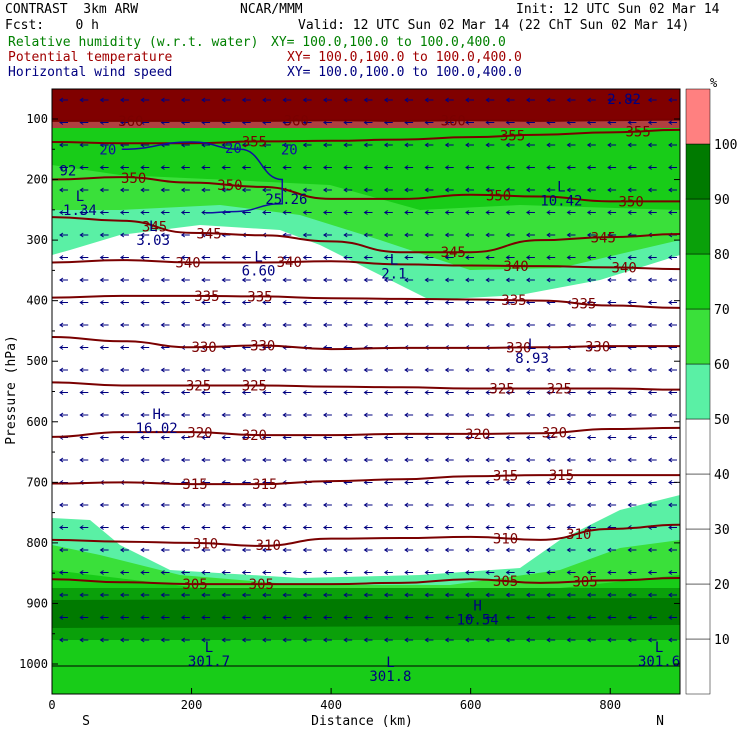  What do you see at coordinates (501, 389) in the screenshot?
I see `theta-contour-label: 325` at bounding box center [501, 389].